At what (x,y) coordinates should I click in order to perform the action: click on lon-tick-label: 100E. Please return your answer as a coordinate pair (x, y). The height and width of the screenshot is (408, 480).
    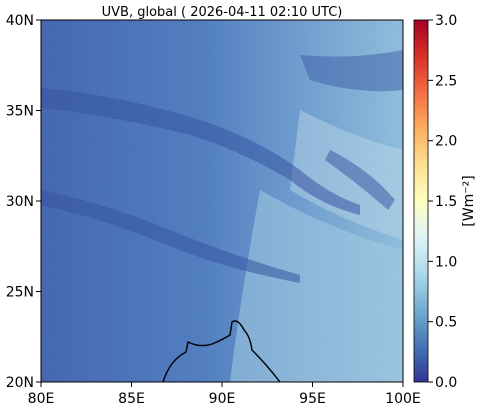
    Looking at the image, I should click on (403, 399).